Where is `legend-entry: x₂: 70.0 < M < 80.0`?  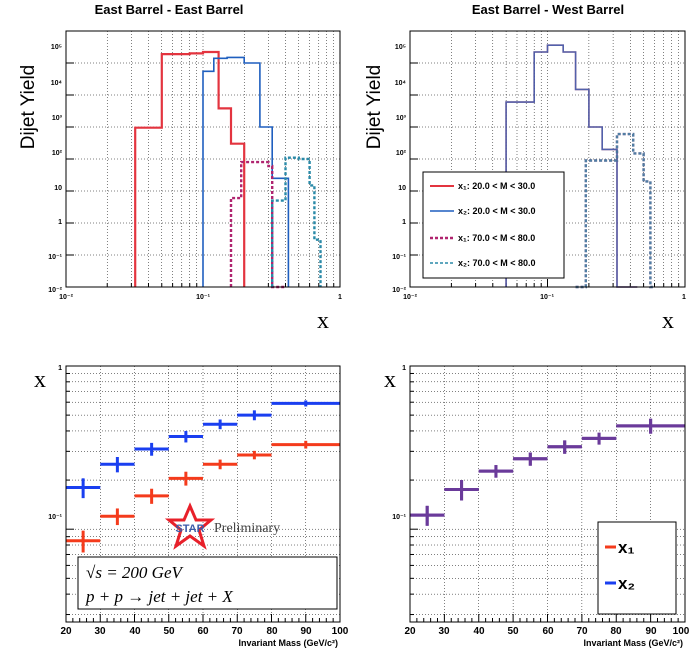
legend-entry: x₂: 70.0 < M < 80.0 is located at coordinates (483, 263).